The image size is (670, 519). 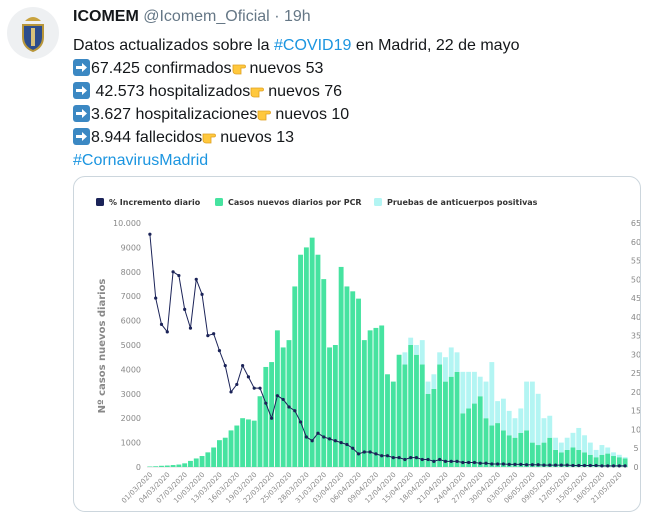 I want to click on legend-label: Pruebas de anticuerpos positivas, so click(x=462, y=202).